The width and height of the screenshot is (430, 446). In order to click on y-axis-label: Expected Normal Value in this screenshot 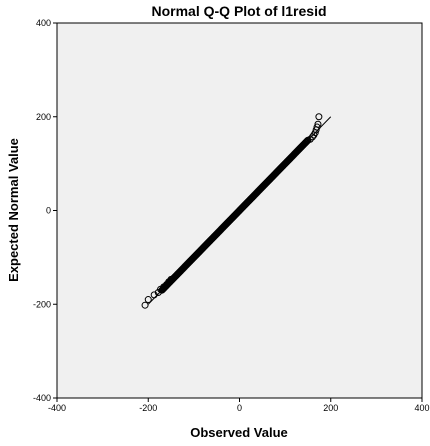, I will do `click(13, 210)`.